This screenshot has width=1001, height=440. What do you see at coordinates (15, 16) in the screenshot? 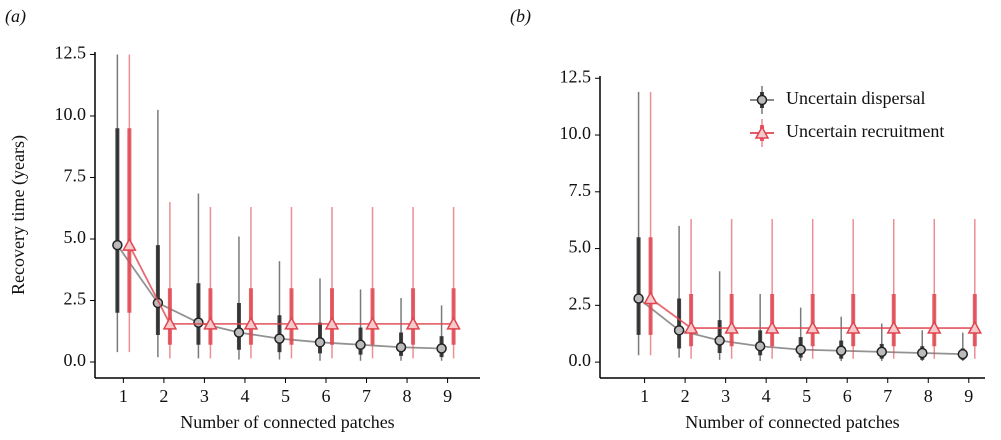
I see `panel-label: (a)` at bounding box center [15, 16].